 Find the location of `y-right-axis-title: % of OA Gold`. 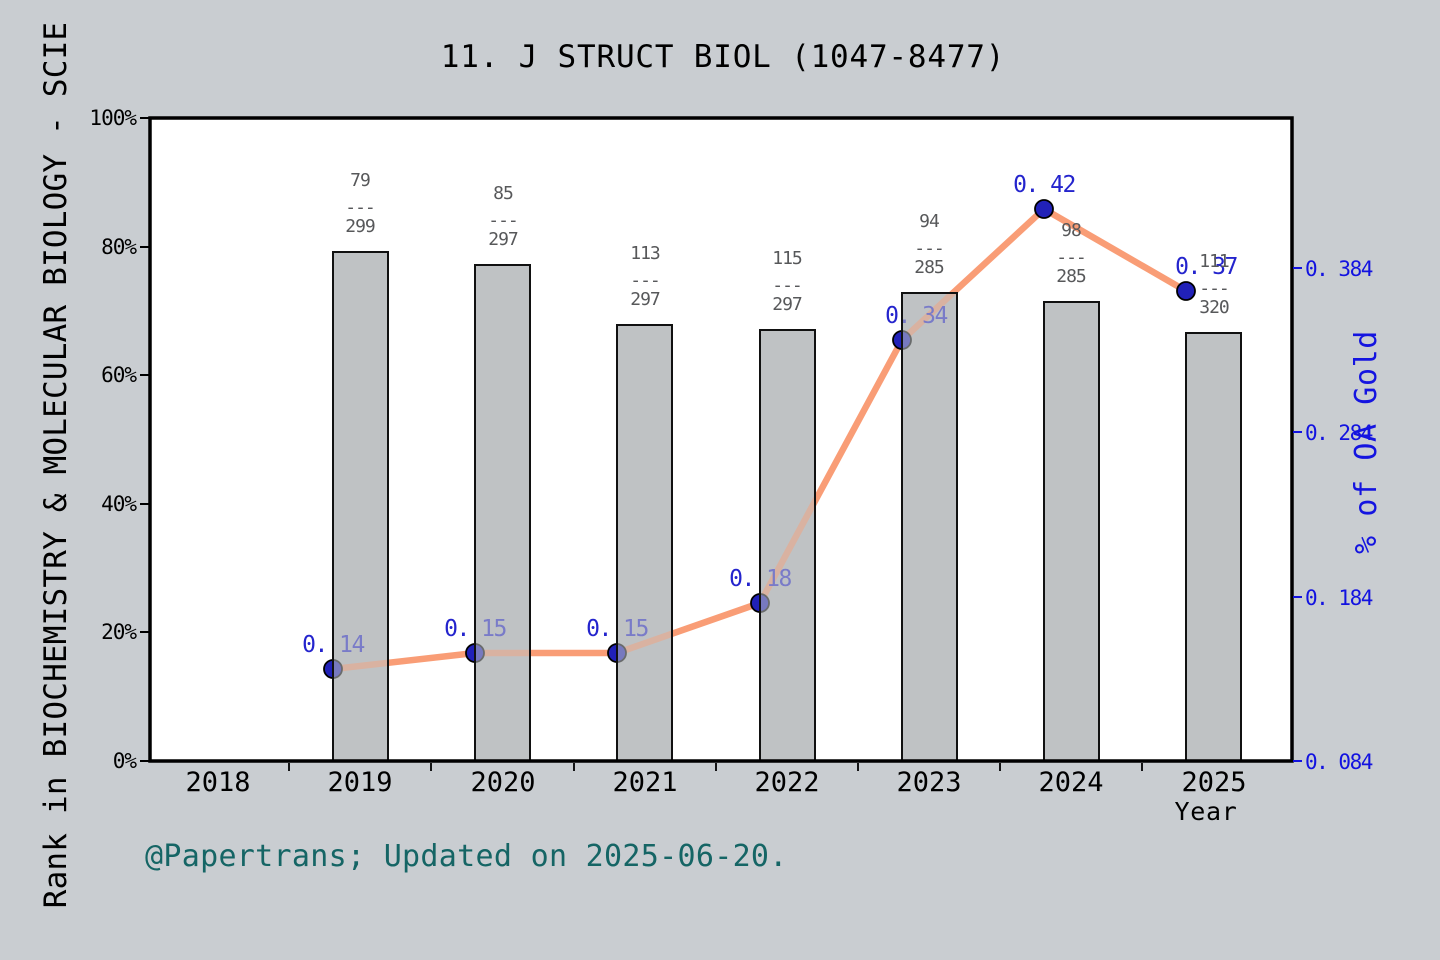

y-right-axis-title: % of OA Gold is located at coordinates (1366, 442).